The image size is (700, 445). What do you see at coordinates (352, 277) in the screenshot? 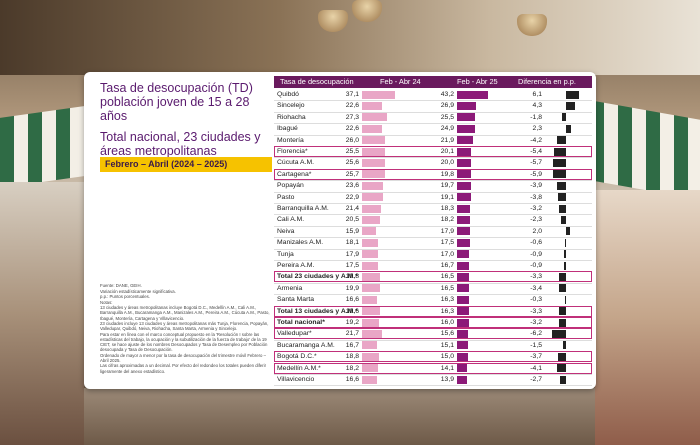
I see `value-2024: 19,8` at bounding box center [352, 277].